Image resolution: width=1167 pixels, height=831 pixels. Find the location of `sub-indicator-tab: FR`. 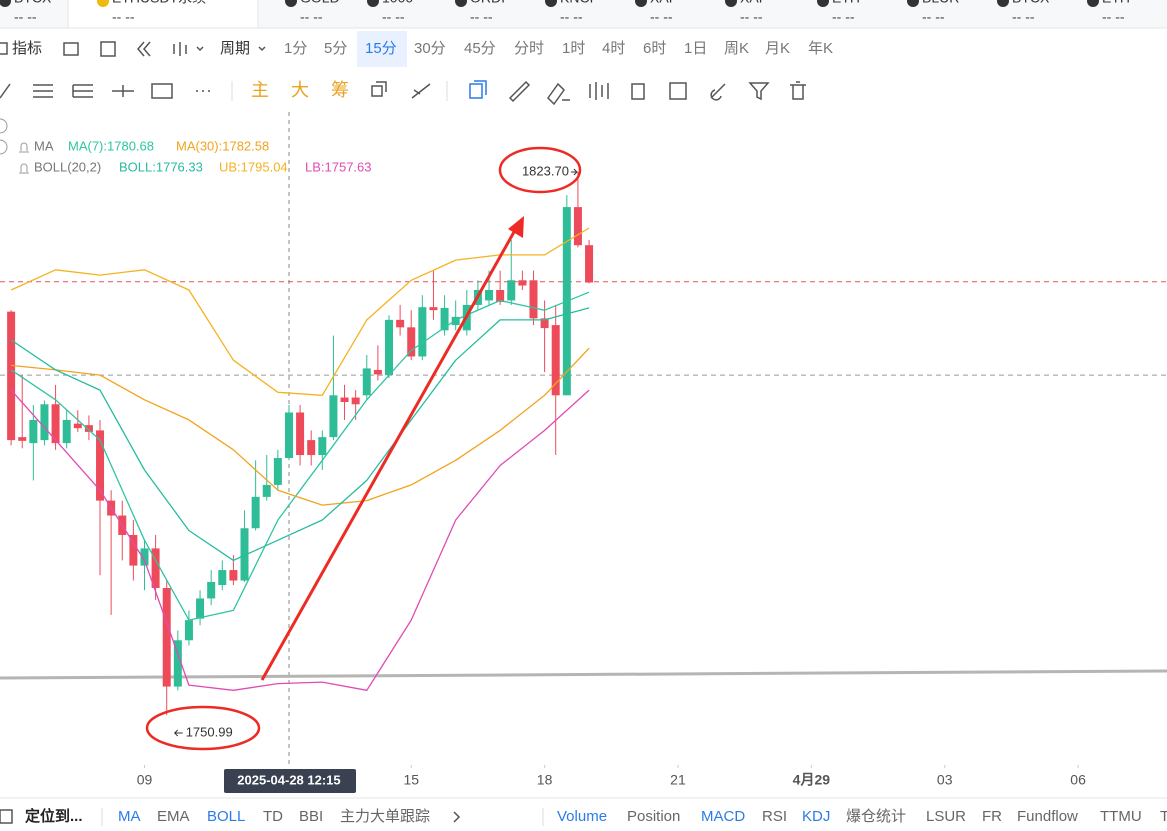

sub-indicator-tab: FR is located at coordinates (992, 816).